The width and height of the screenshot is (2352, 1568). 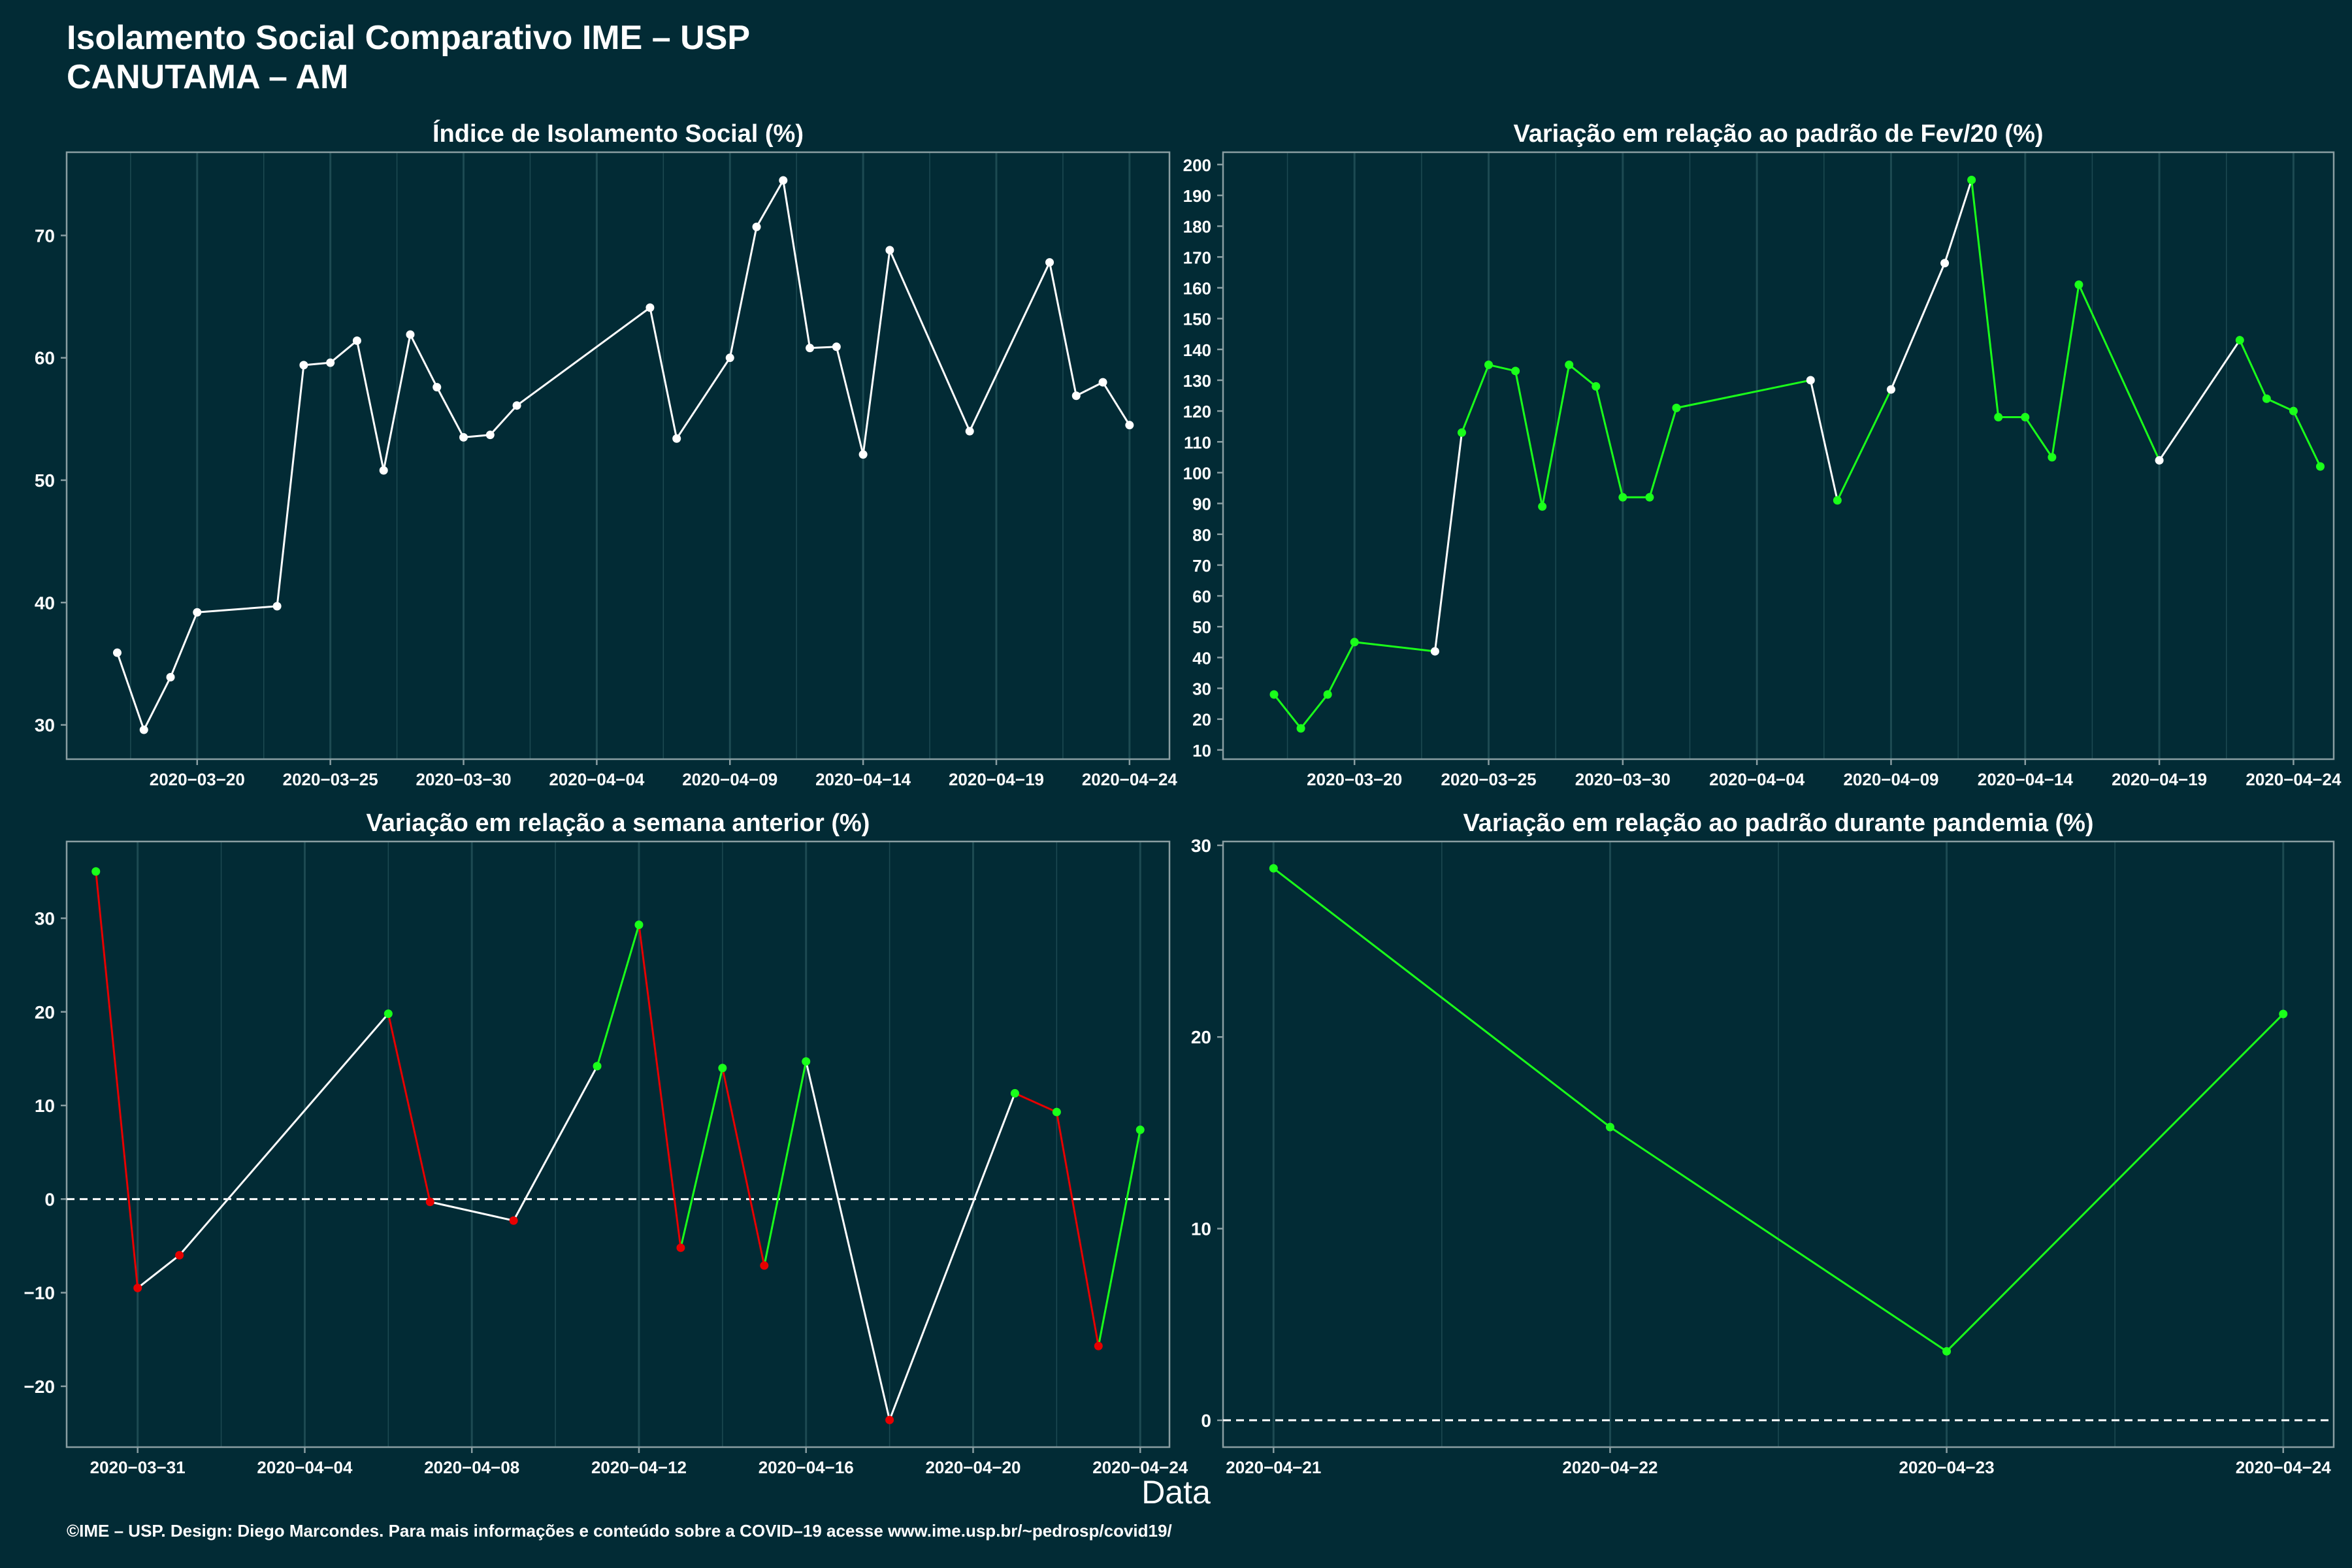 I want to click on x-tick-label: 2020−03−25, so click(x=330, y=779).